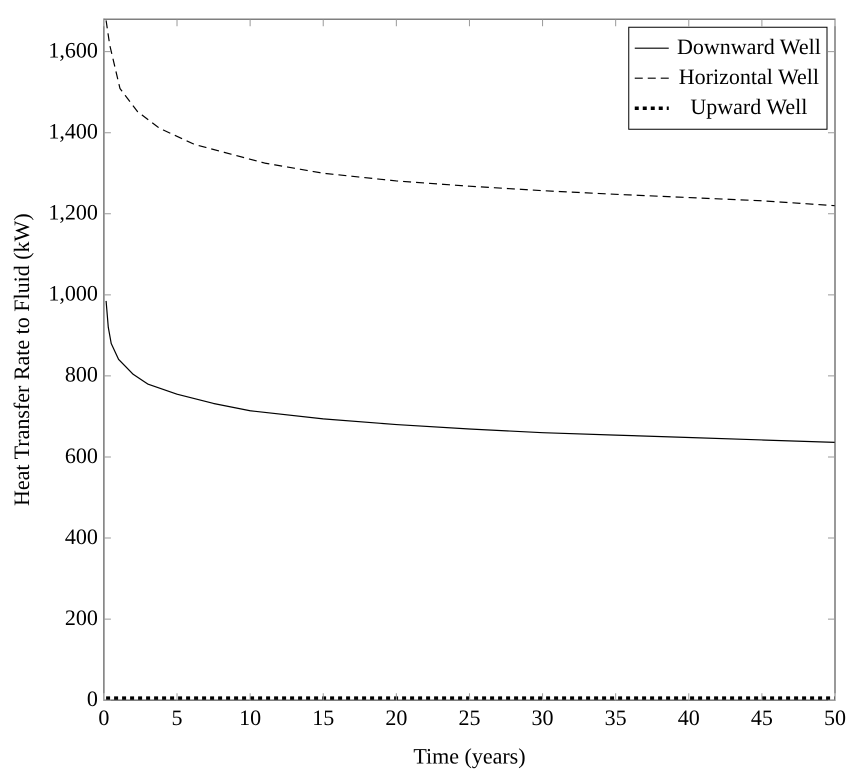 The width and height of the screenshot is (853, 781). What do you see at coordinates (749, 106) in the screenshot?
I see `legend-label: Upward Well` at bounding box center [749, 106].